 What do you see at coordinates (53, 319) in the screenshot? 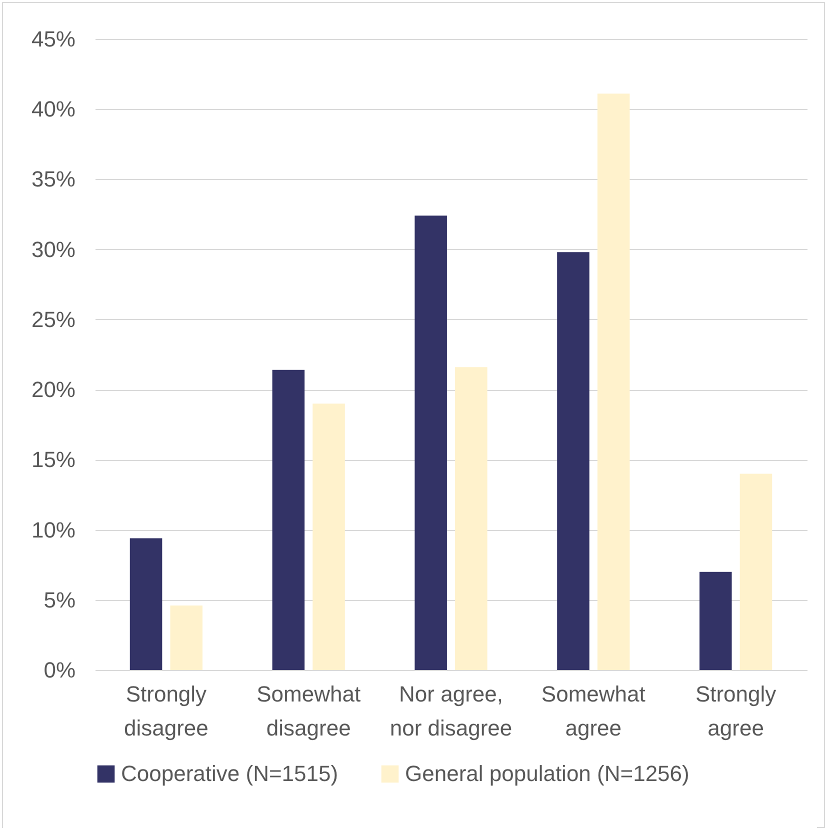
I see `y-tick-label: 25%` at bounding box center [53, 319].